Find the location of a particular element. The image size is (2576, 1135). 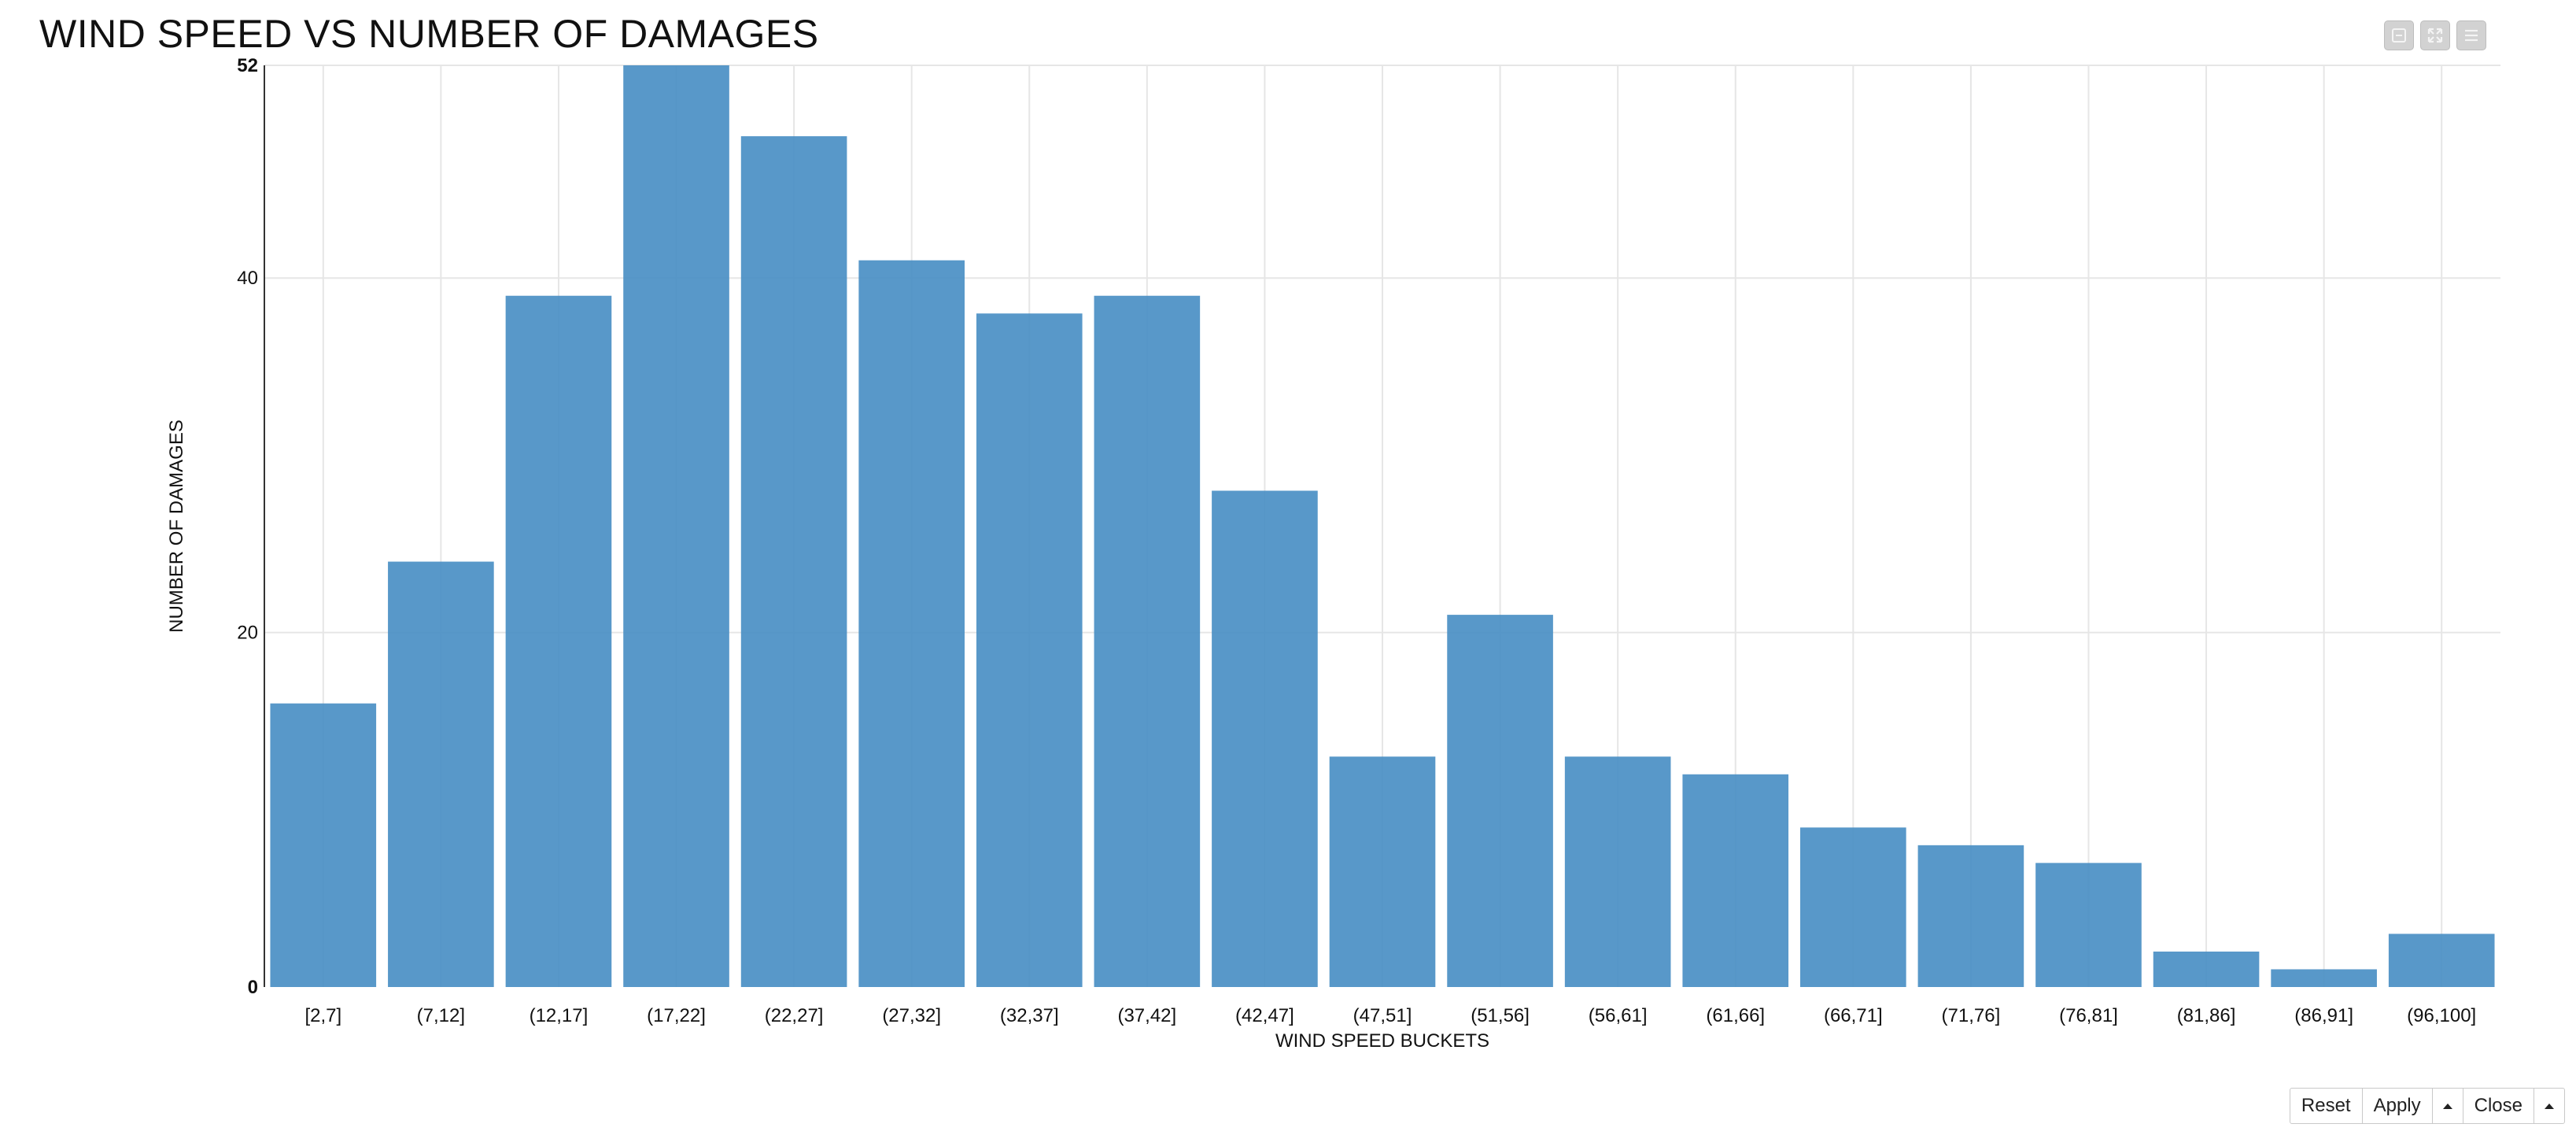

y-tick-label: 20 is located at coordinates (247, 633).